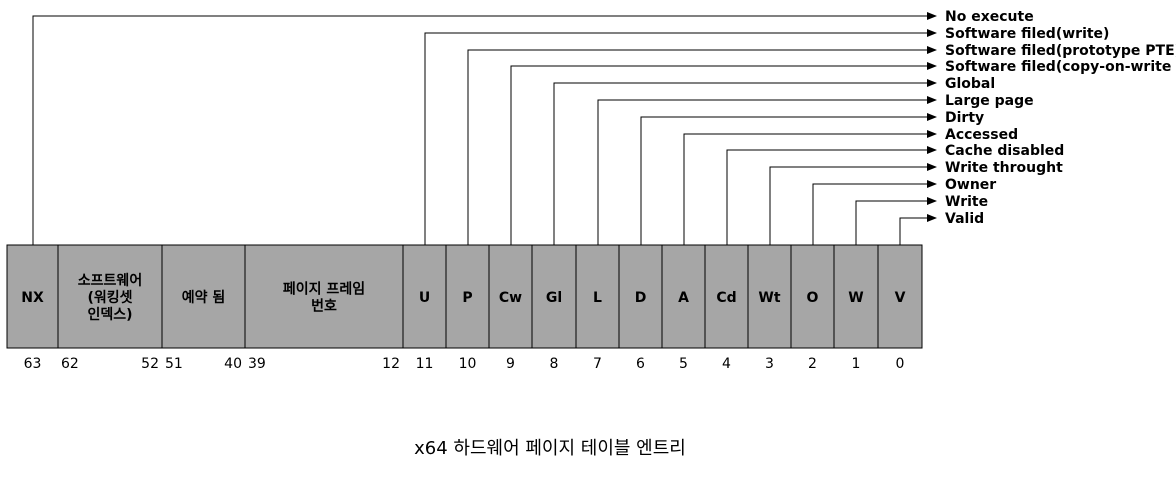 The width and height of the screenshot is (1176, 477). What do you see at coordinates (964, 219) in the screenshot?
I see `bit-meaning-label: Valid` at bounding box center [964, 219].